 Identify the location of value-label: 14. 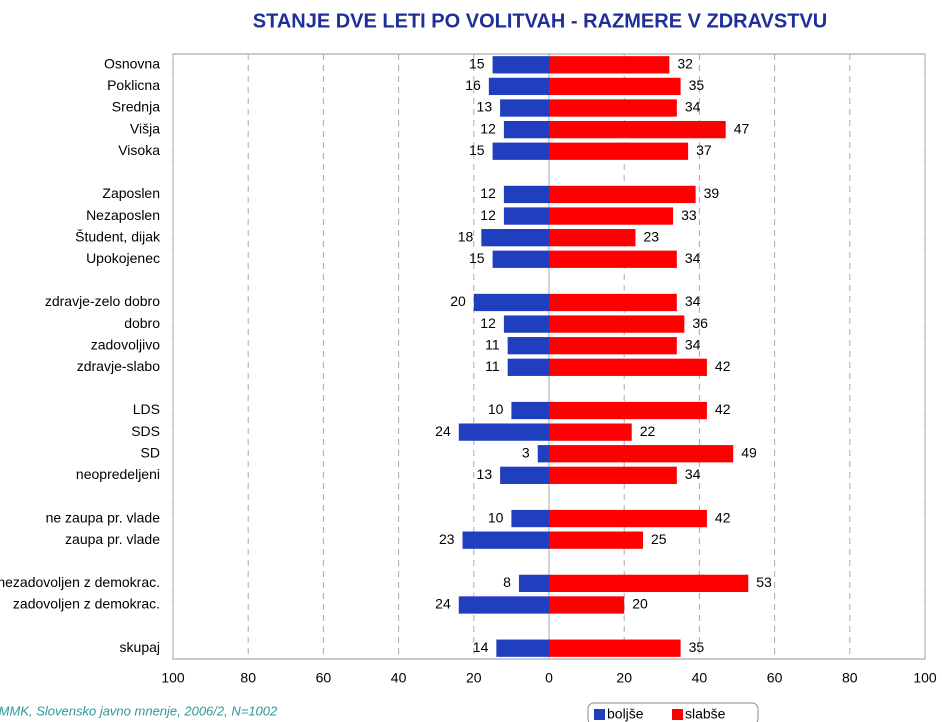
(481, 647).